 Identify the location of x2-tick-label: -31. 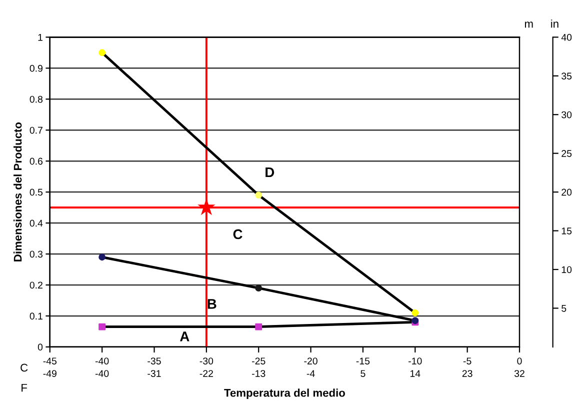
(154, 373).